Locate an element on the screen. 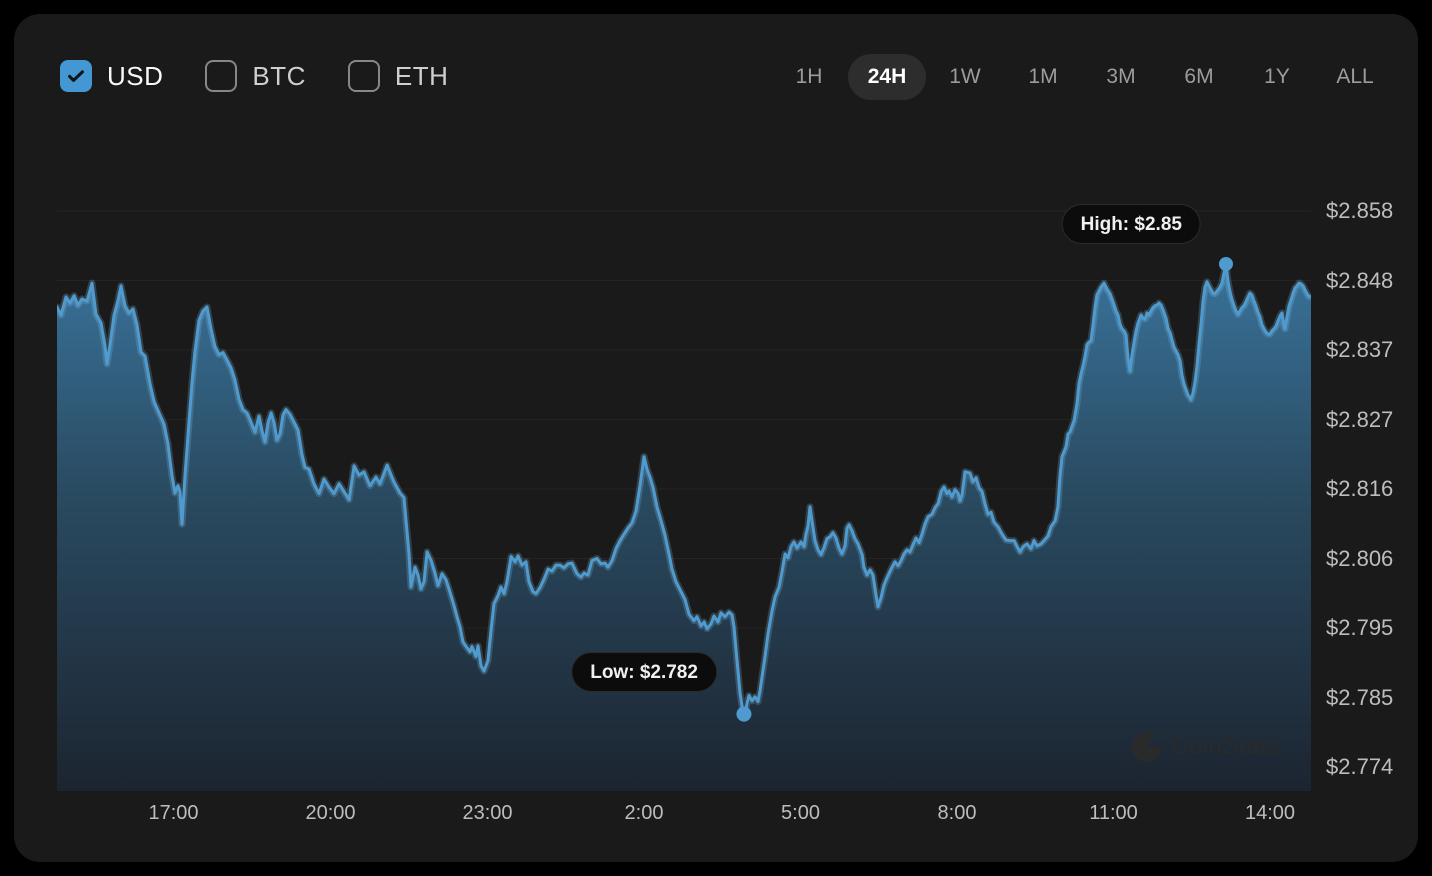  y-axis-tick: $2.806 is located at coordinates (1360, 558).